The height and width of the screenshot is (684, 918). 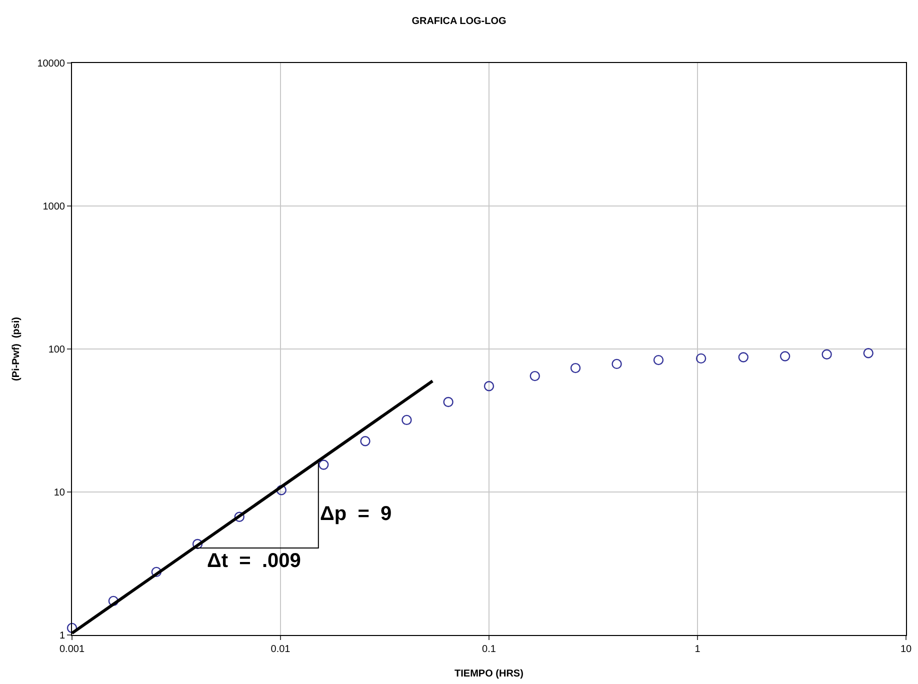 What do you see at coordinates (62, 636) in the screenshot?
I see `y-tick-label: 1` at bounding box center [62, 636].